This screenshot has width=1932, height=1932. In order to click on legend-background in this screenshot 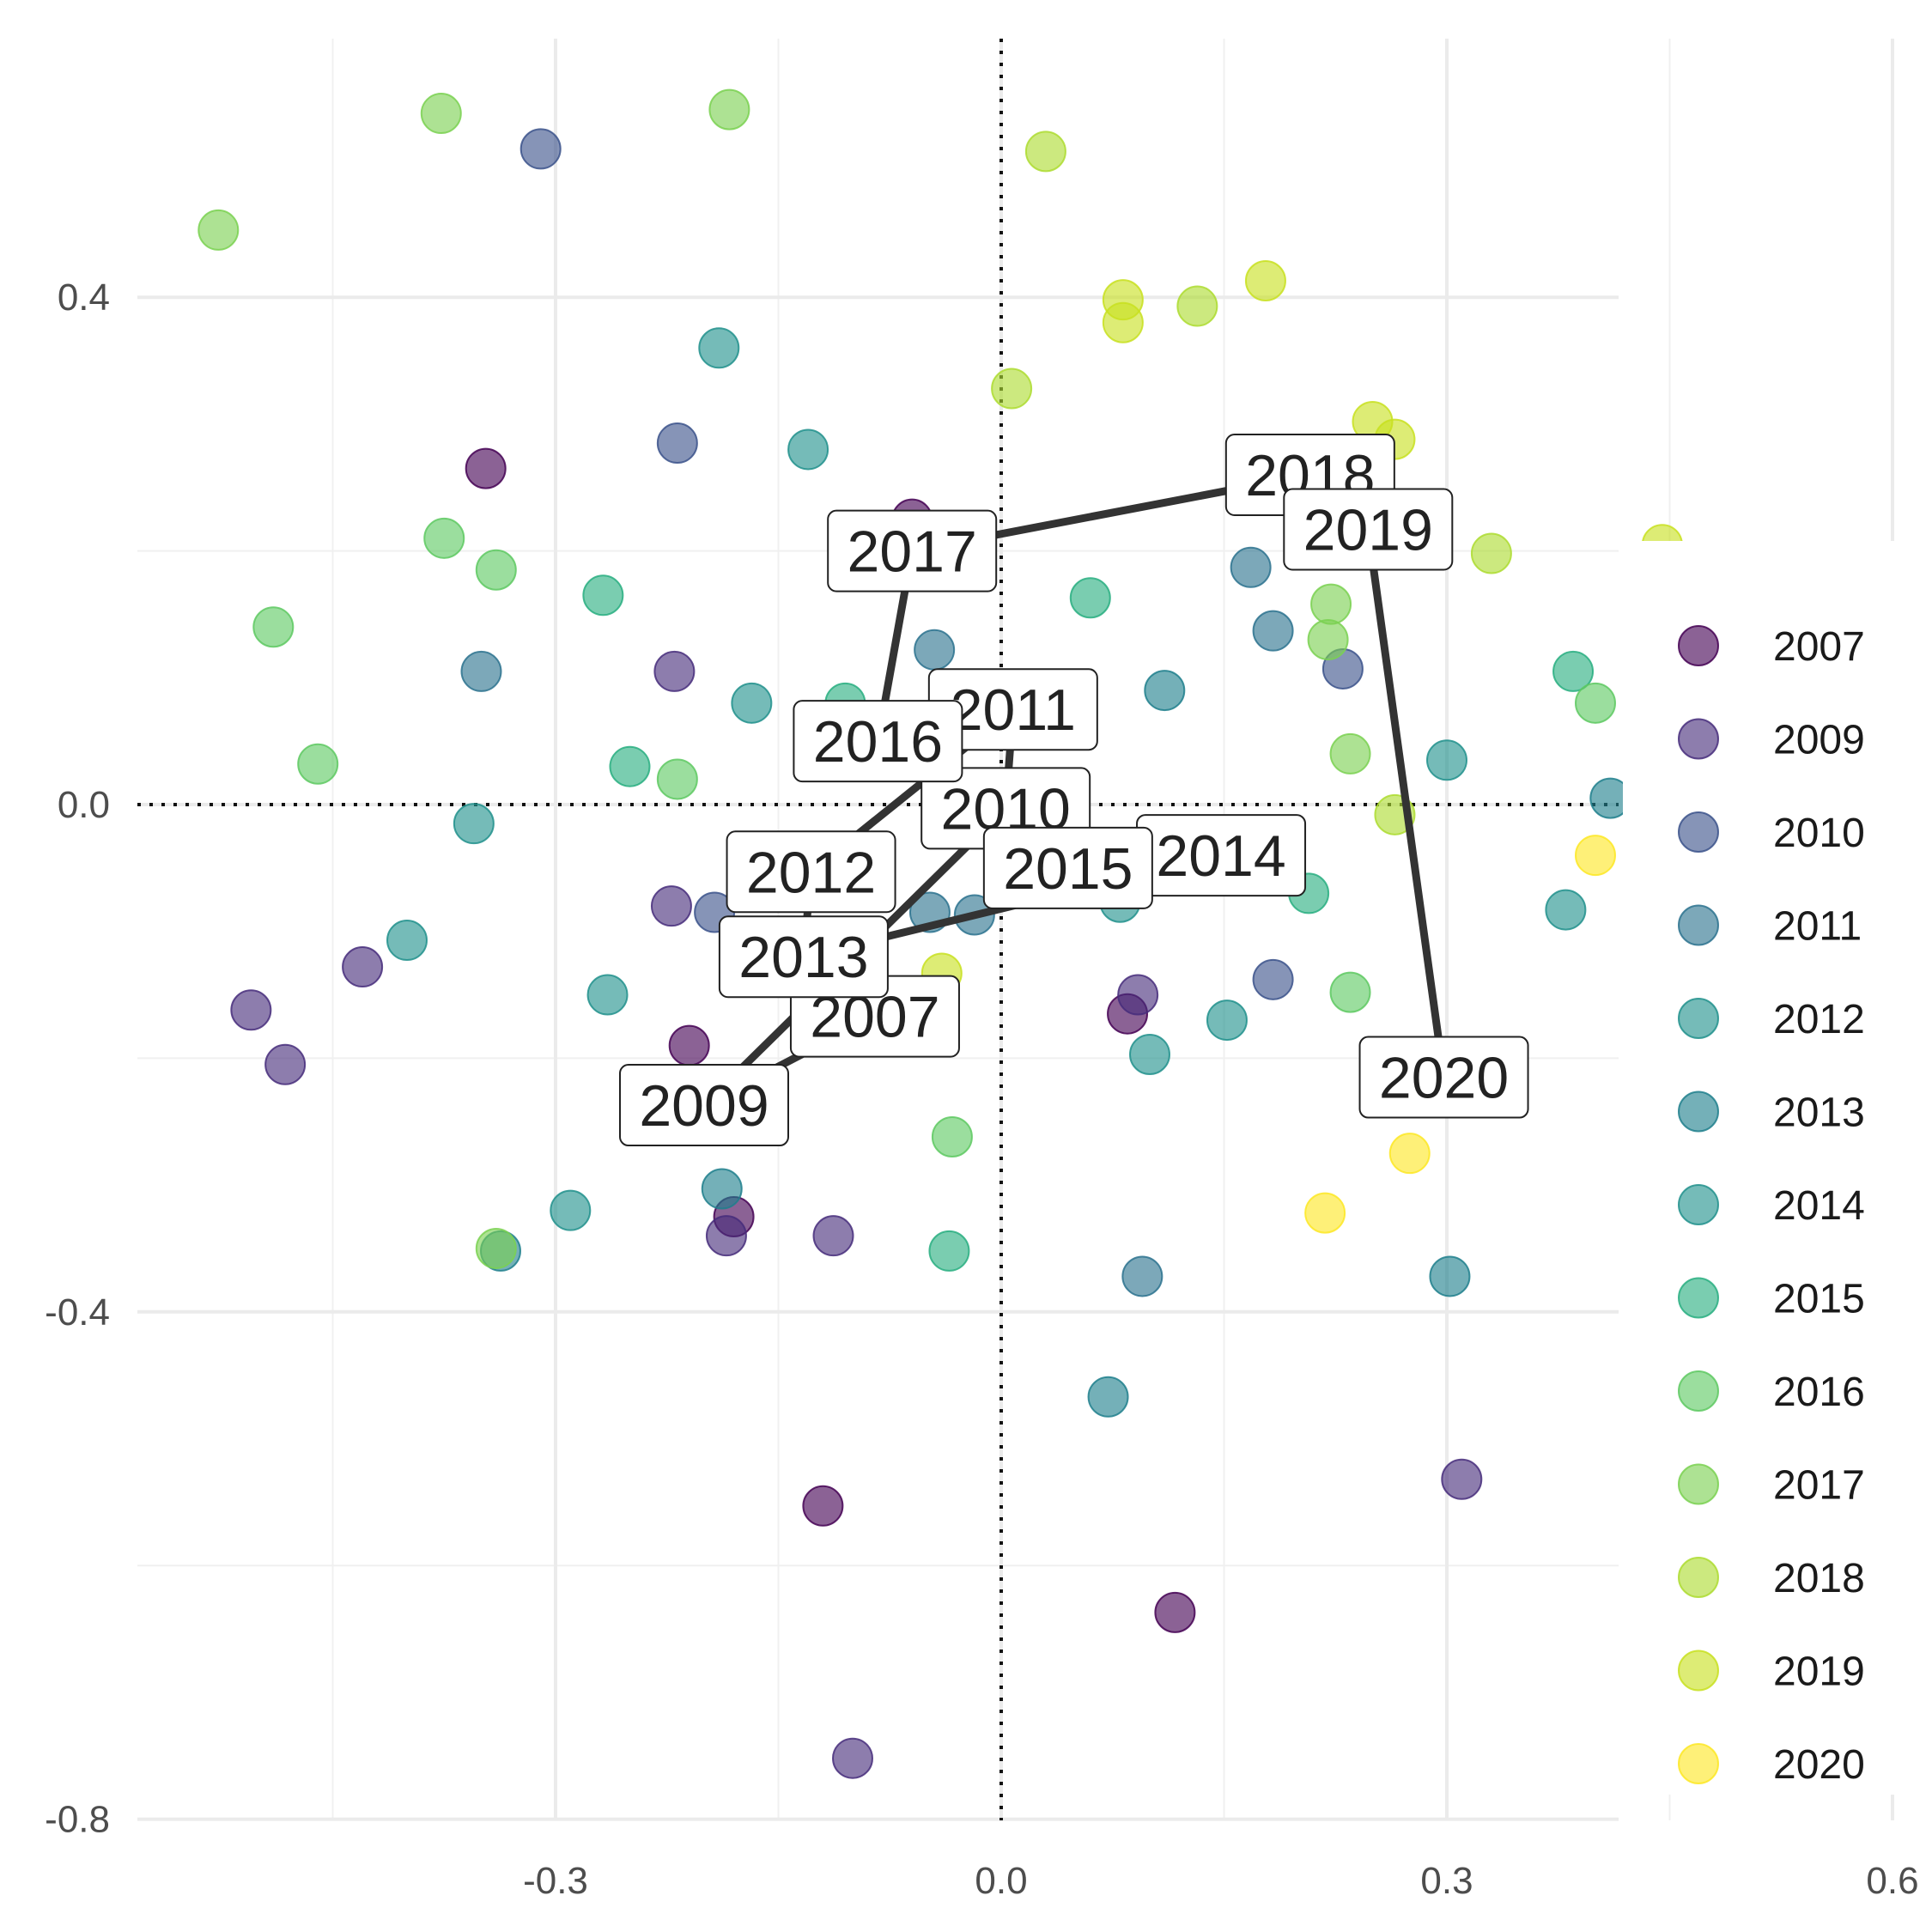, I will do `click(1777, 1168)`.